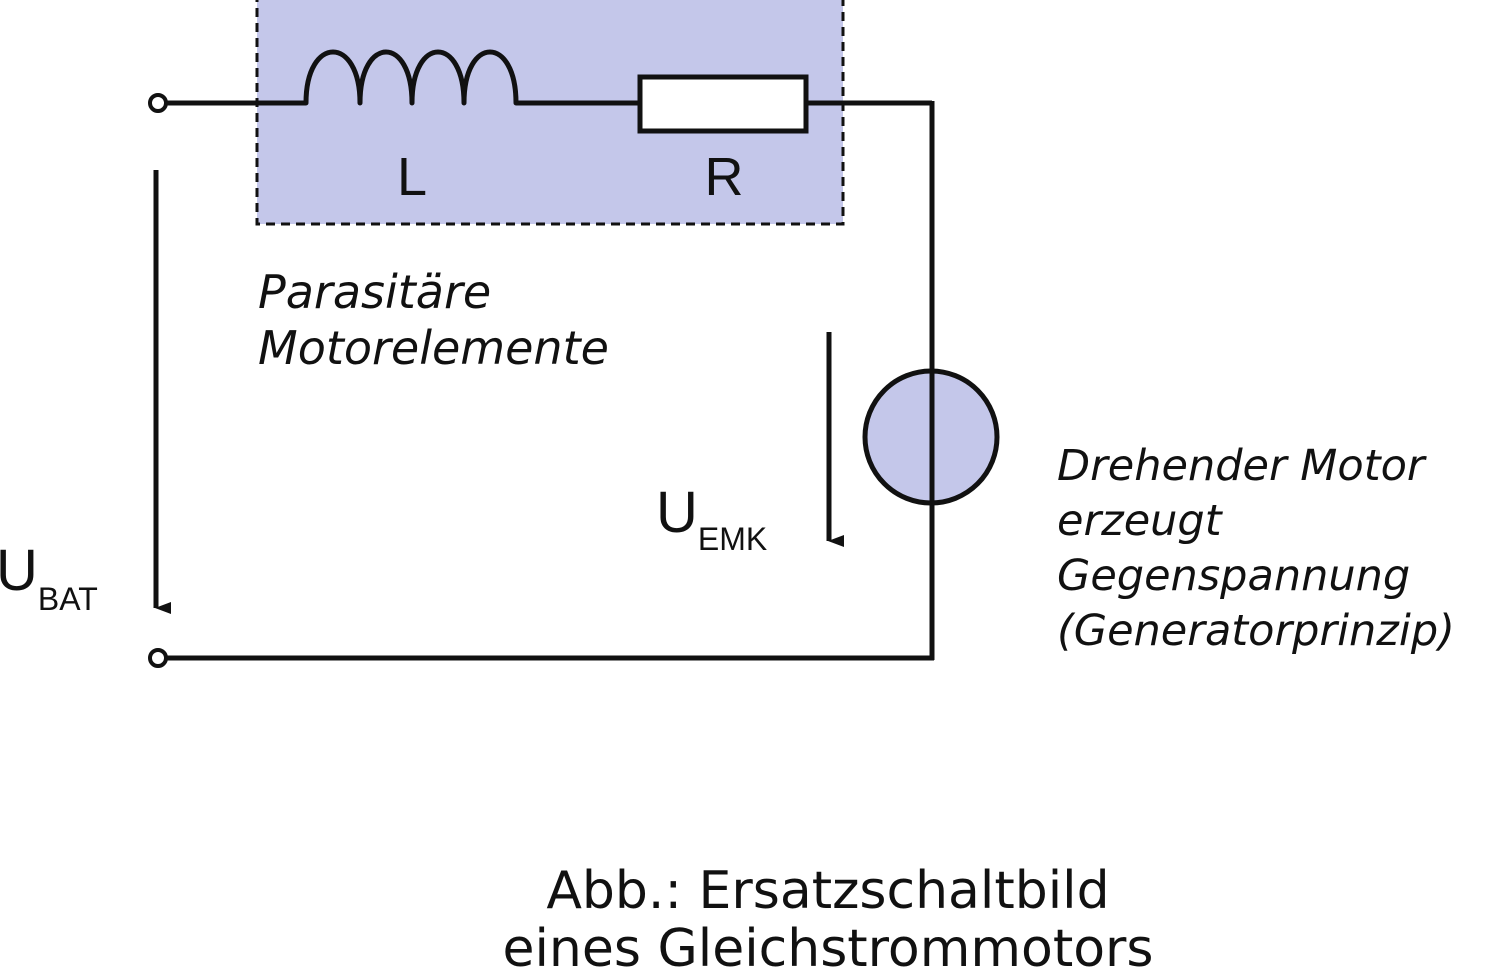 Image resolution: width=1500 pixels, height=972 pixels. What do you see at coordinates (433, 348) in the screenshot?
I see `parasitic-label-line2: Motorelemente` at bounding box center [433, 348].